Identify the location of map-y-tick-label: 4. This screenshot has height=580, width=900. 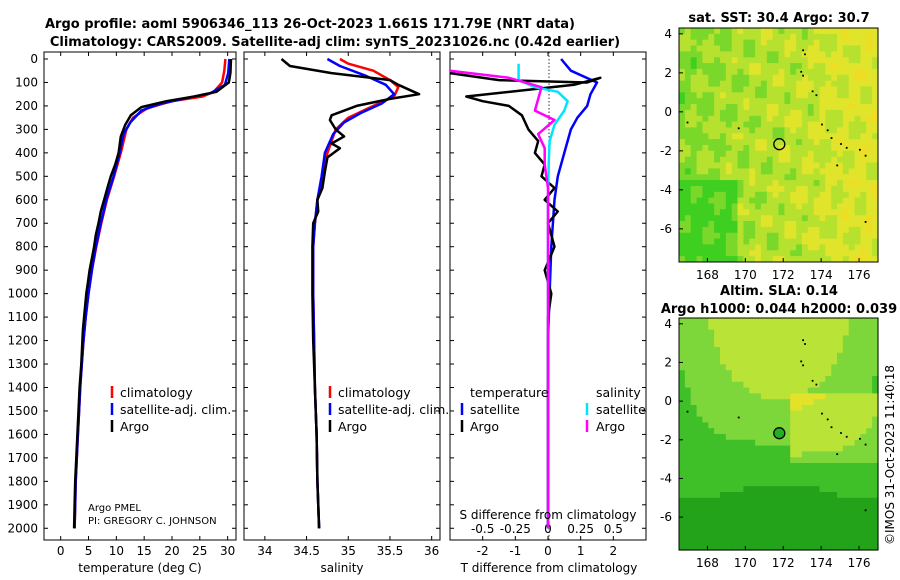
(668, 324).